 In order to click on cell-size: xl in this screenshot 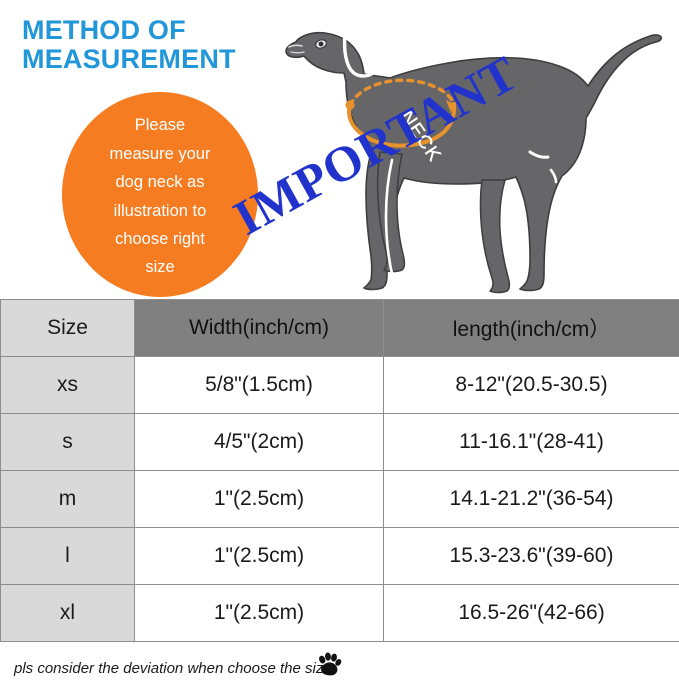, I will do `click(67, 613)`.